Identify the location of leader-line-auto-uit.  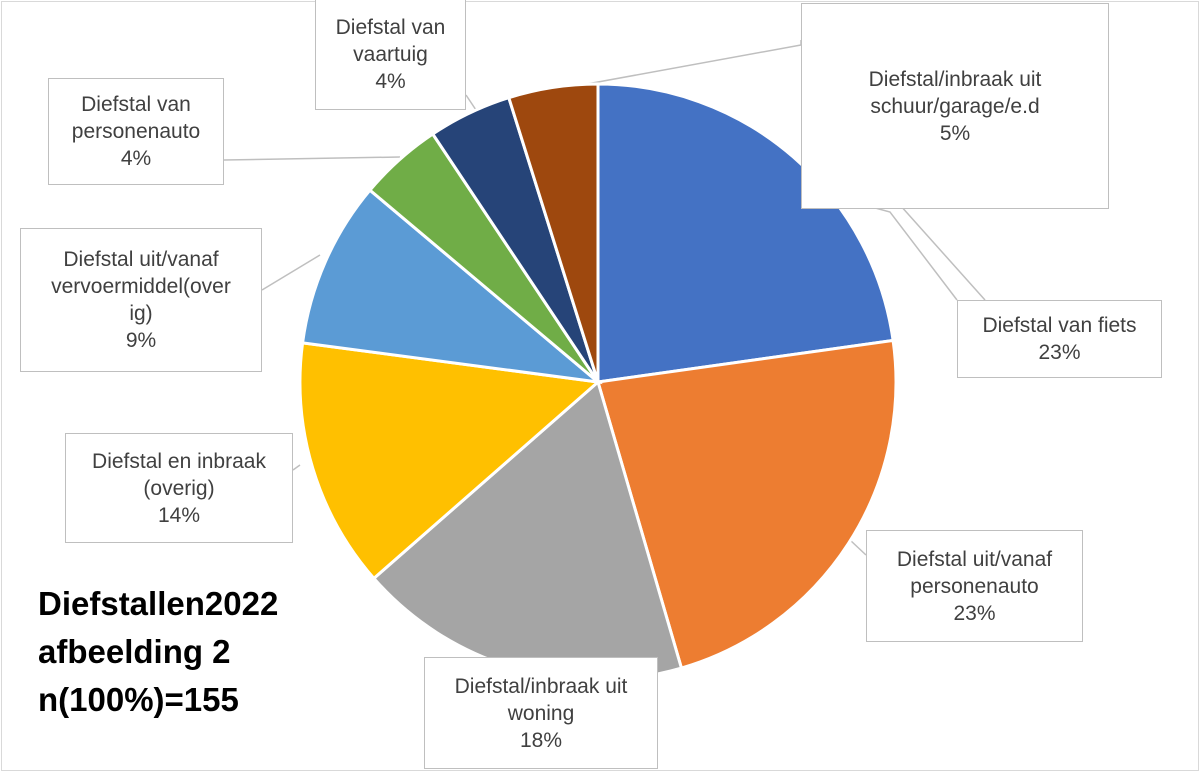
(858, 547).